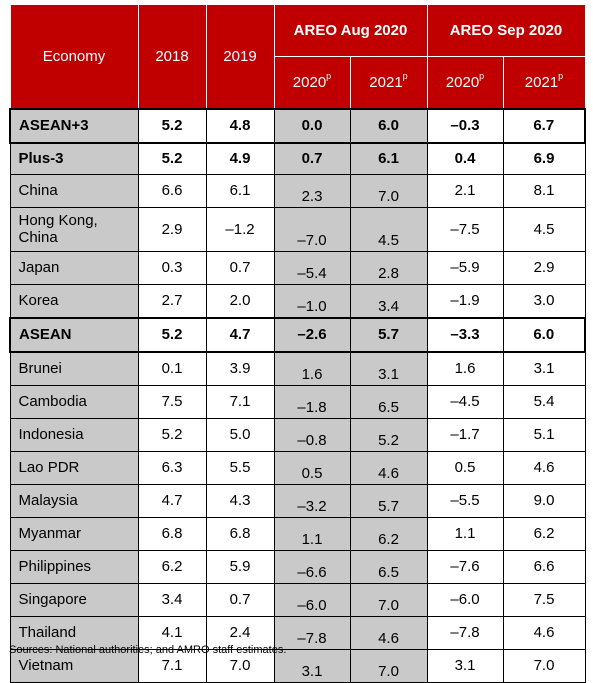 This screenshot has width=593, height=683. I want to click on table-row: Philippines 6.2 5.9 –6.6 6.5 –7.6 6.6, so click(297, 567).